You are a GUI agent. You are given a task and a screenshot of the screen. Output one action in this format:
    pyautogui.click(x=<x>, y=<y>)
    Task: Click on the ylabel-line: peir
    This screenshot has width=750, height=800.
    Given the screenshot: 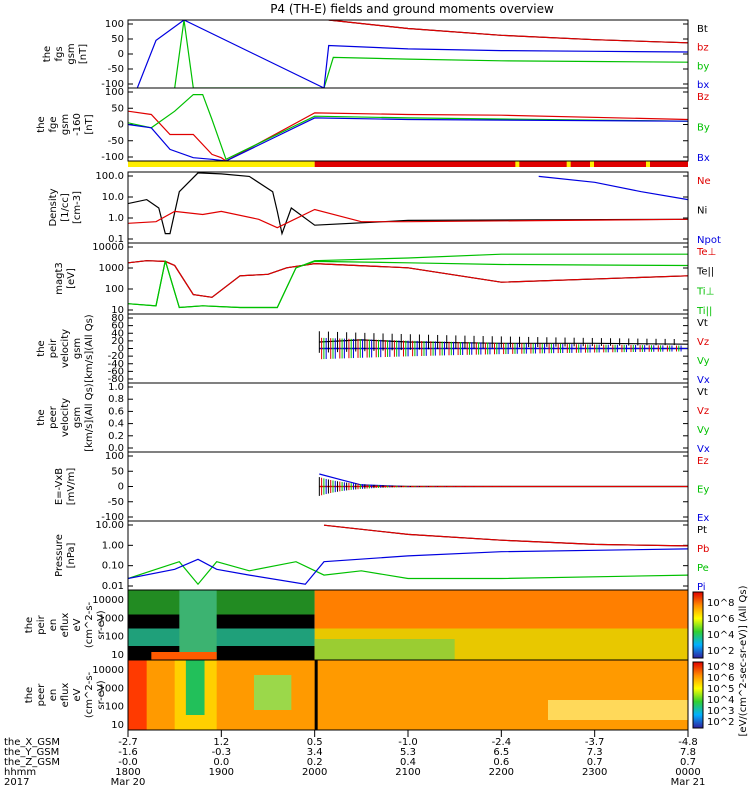 What is the action you would take?
    pyautogui.click(x=53, y=348)
    